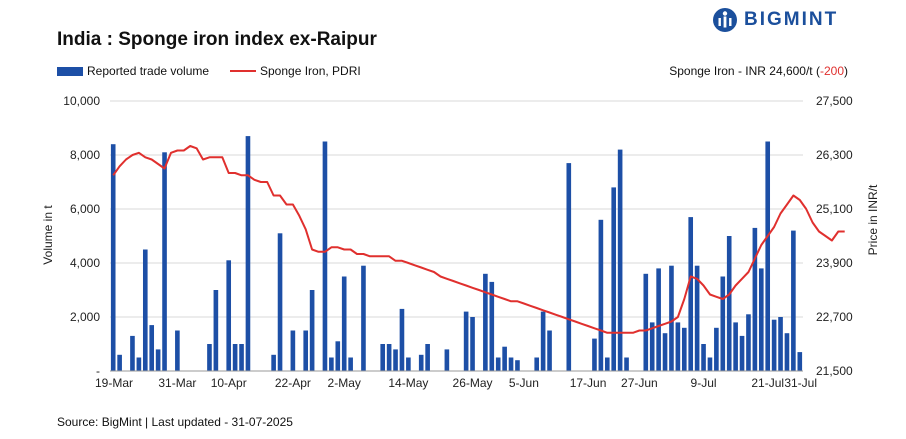 Image resolution: width=906 pixels, height=439 pixels. I want to click on y-axis-title-right: Price in INR/t, so click(873, 219).